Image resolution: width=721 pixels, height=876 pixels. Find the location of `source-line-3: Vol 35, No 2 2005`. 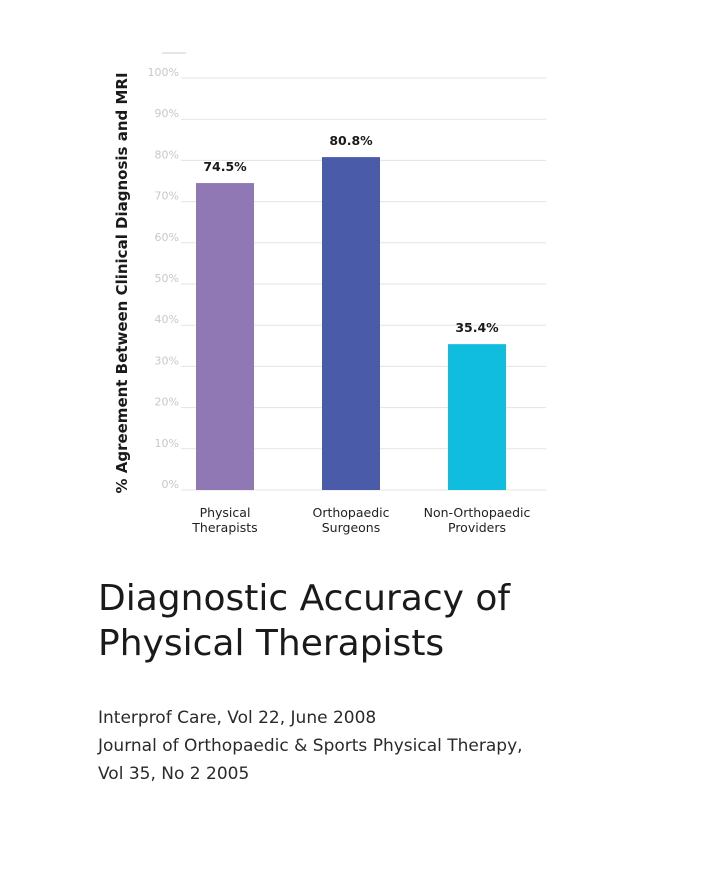

source-line-3: Vol 35, No 2 2005 is located at coordinates (174, 774).